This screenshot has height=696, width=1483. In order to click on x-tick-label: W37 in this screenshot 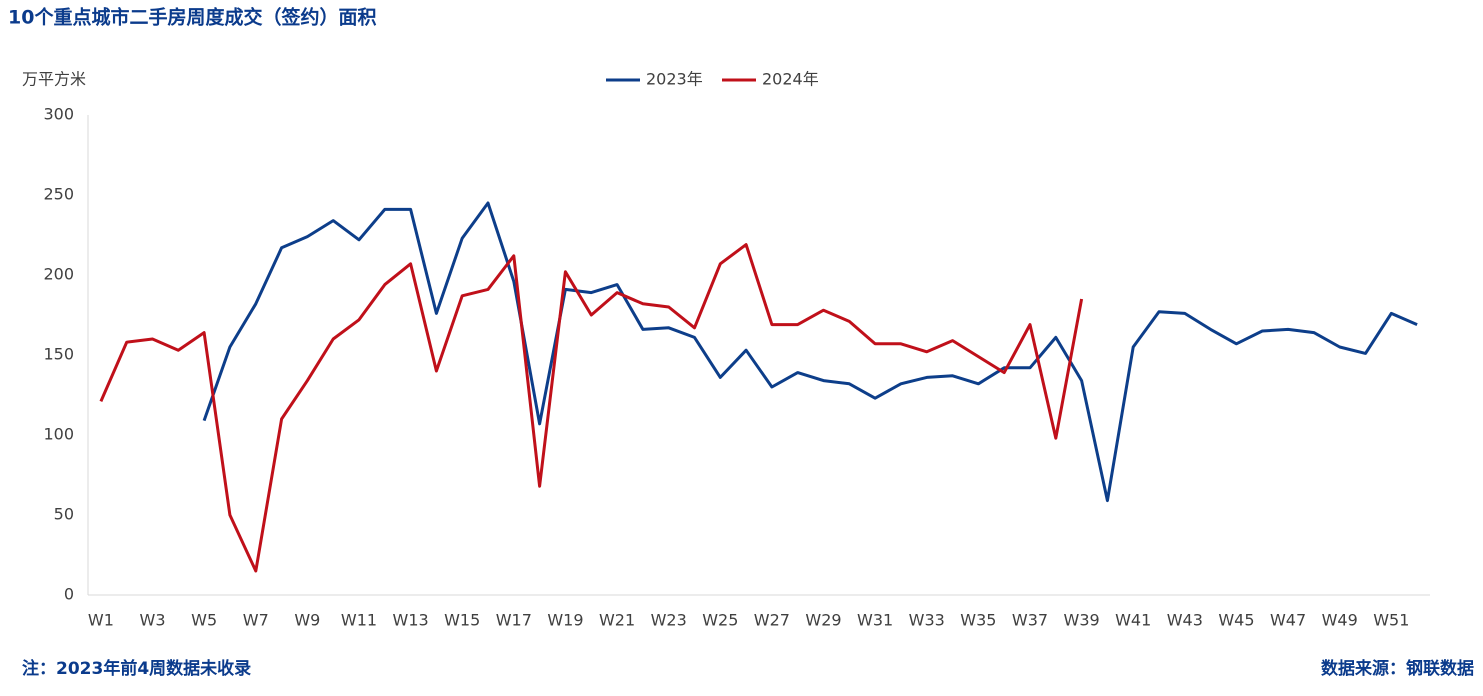, I will do `click(1030, 620)`.